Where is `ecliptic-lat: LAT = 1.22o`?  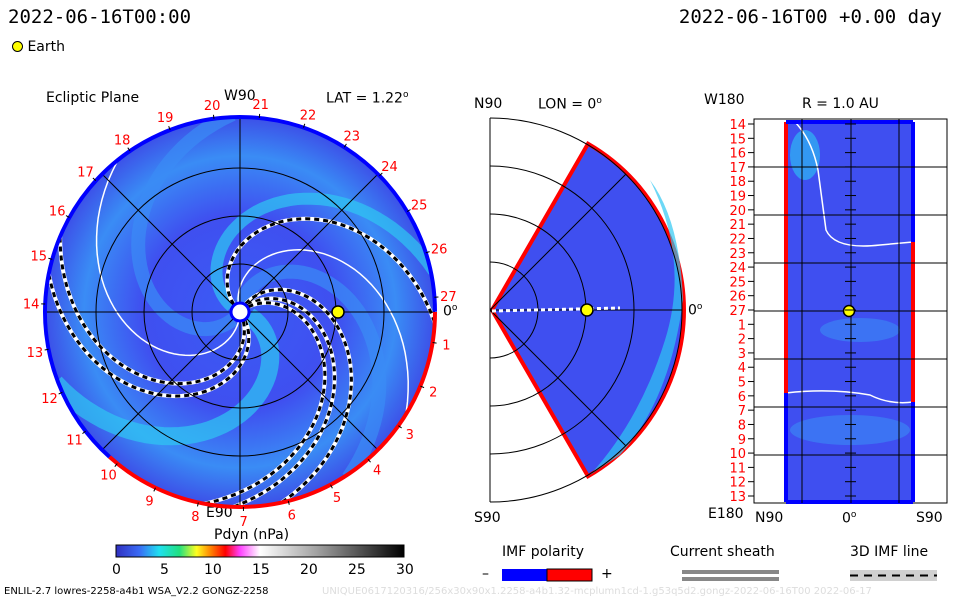
ecliptic-lat: LAT = 1.22o is located at coordinates (367, 98).